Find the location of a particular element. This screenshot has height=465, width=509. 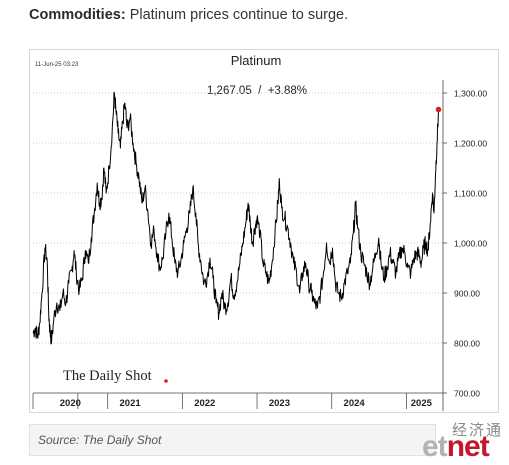

y-tick-label: 1,300.00 is located at coordinates (470, 94).